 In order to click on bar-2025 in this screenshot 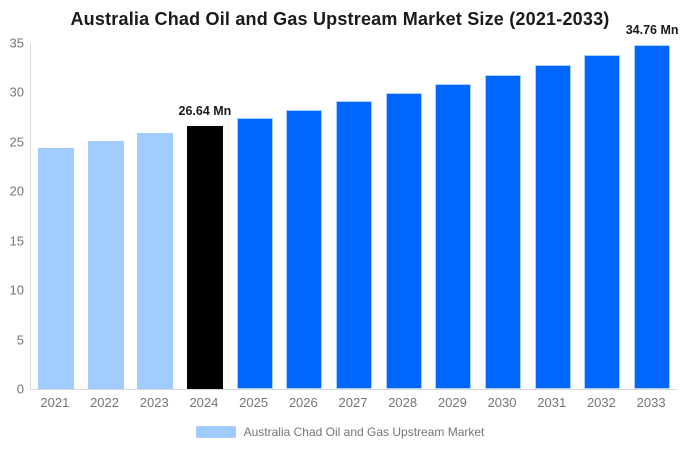, I will do `click(254, 253)`.